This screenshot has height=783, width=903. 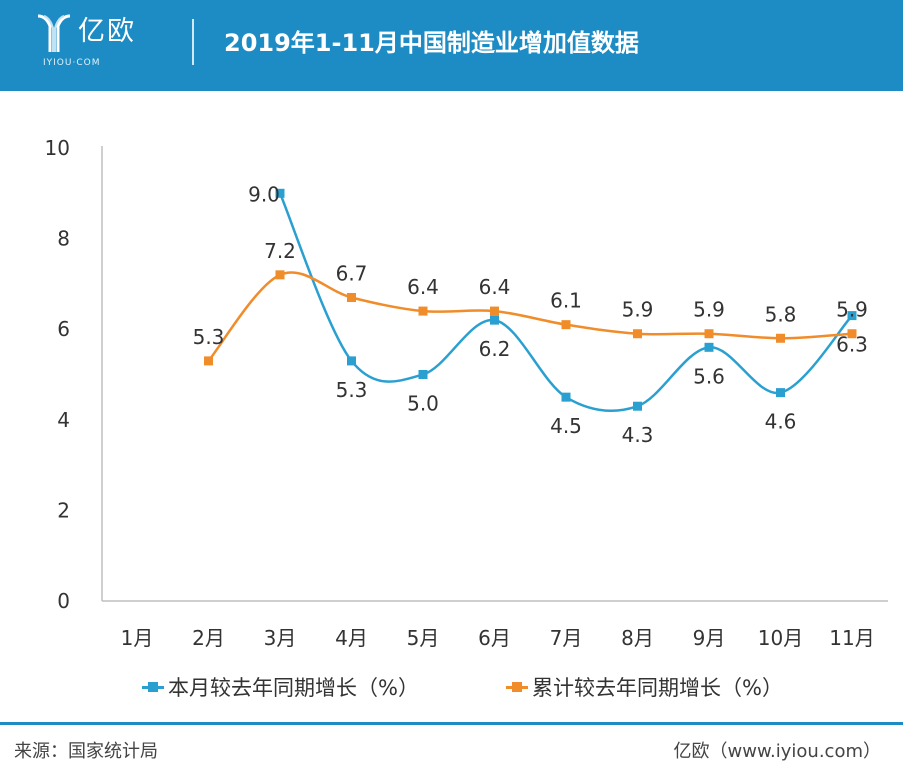 What do you see at coordinates (423, 638) in the screenshot?
I see `x-tick-label: 5月` at bounding box center [423, 638].